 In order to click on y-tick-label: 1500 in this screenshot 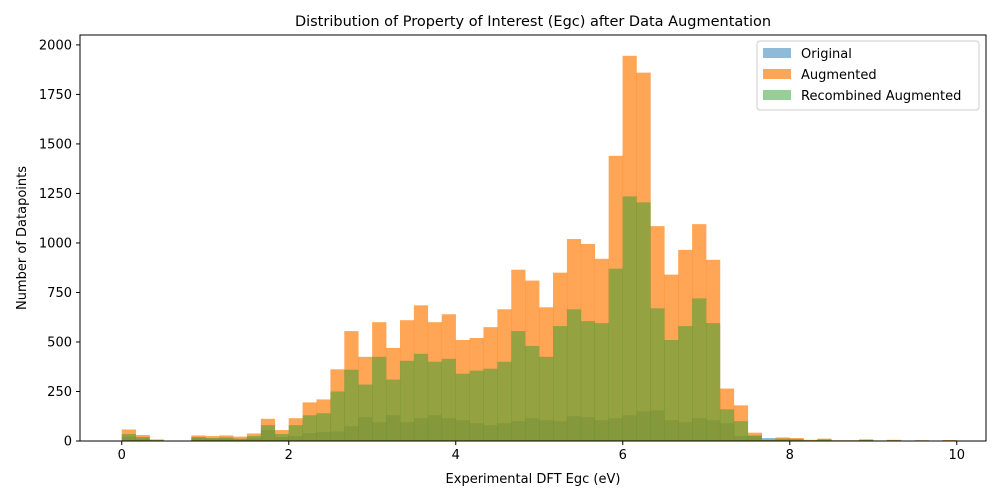, I will do `click(55, 144)`.